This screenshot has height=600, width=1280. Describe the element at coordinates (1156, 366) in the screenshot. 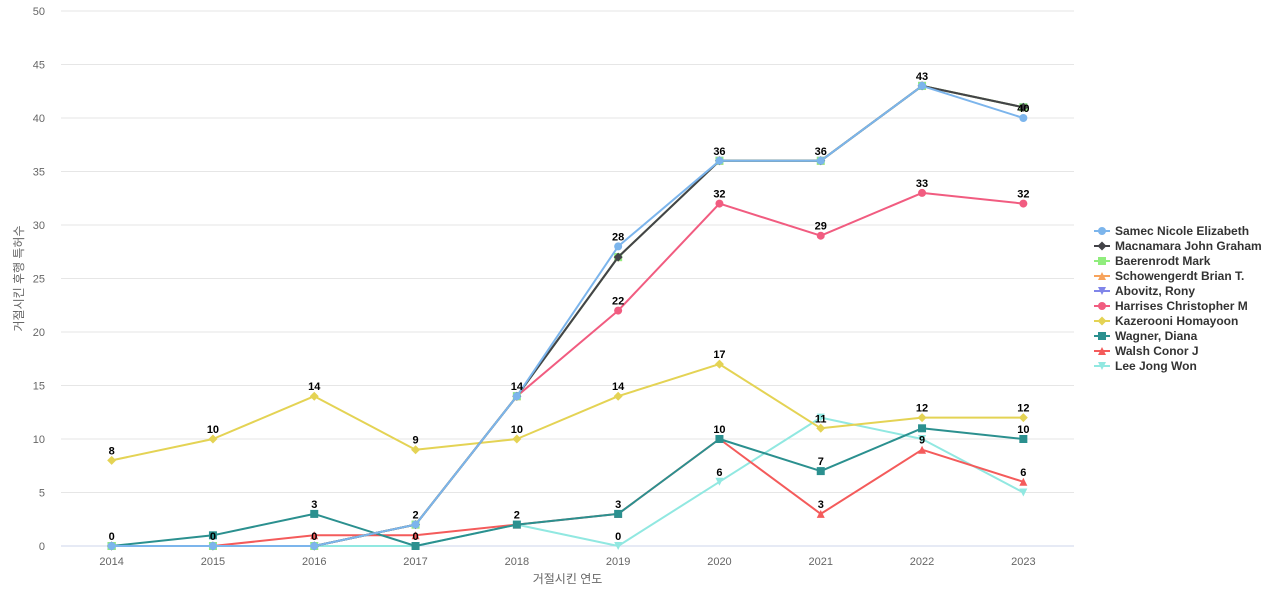

I see `legend-label: Lee Jong Won` at that location.